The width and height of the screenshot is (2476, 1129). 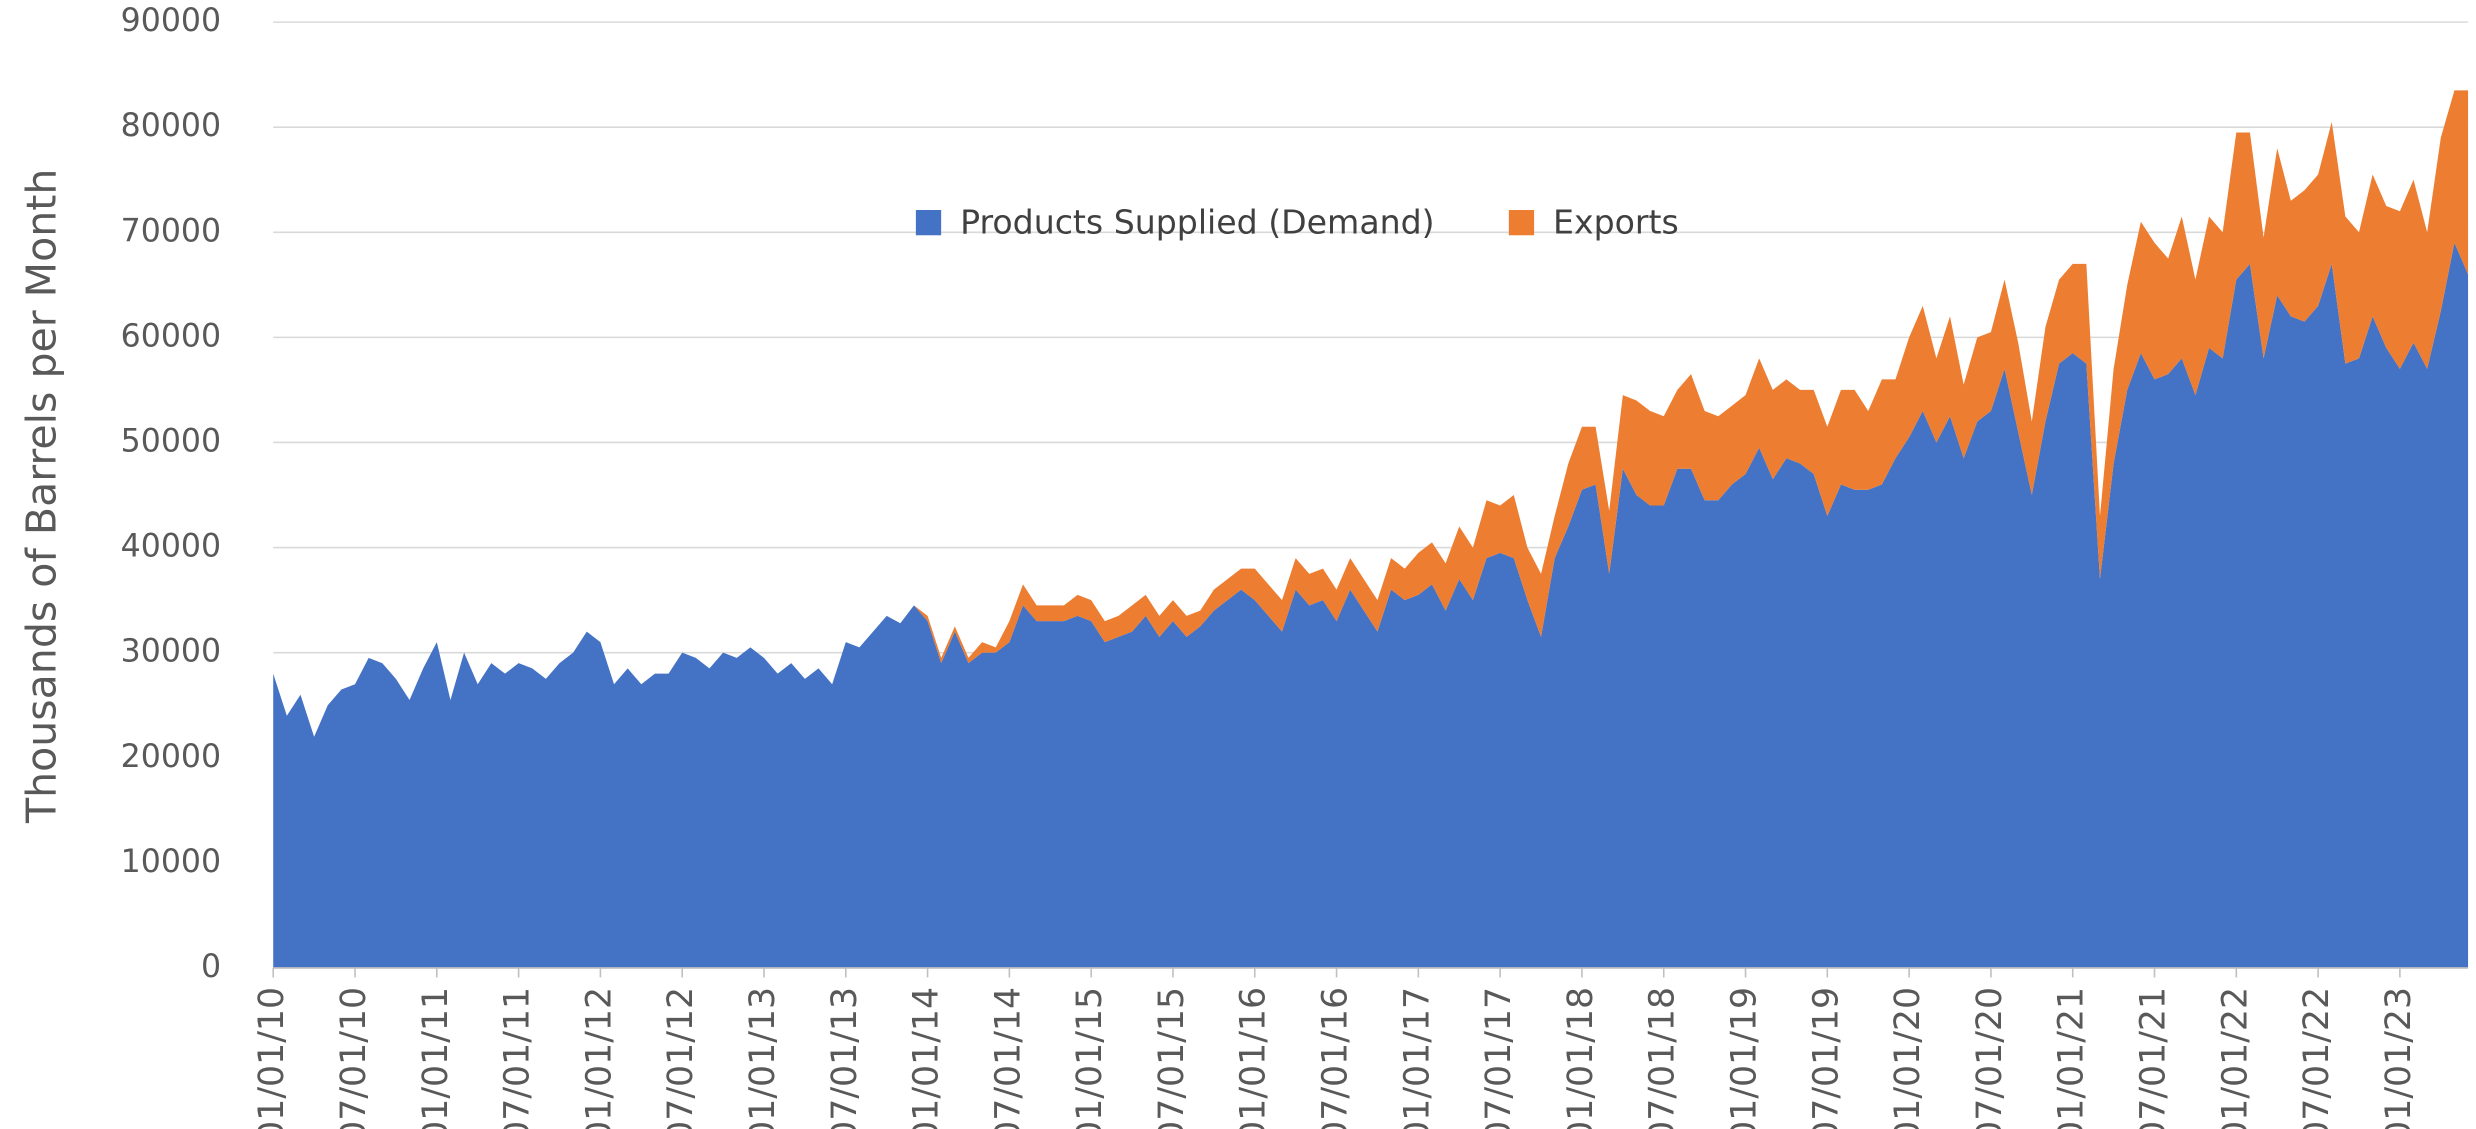 What do you see at coordinates (2235, 1058) in the screenshot?
I see `x-tick-label: 01/01/22` at bounding box center [2235, 1058].